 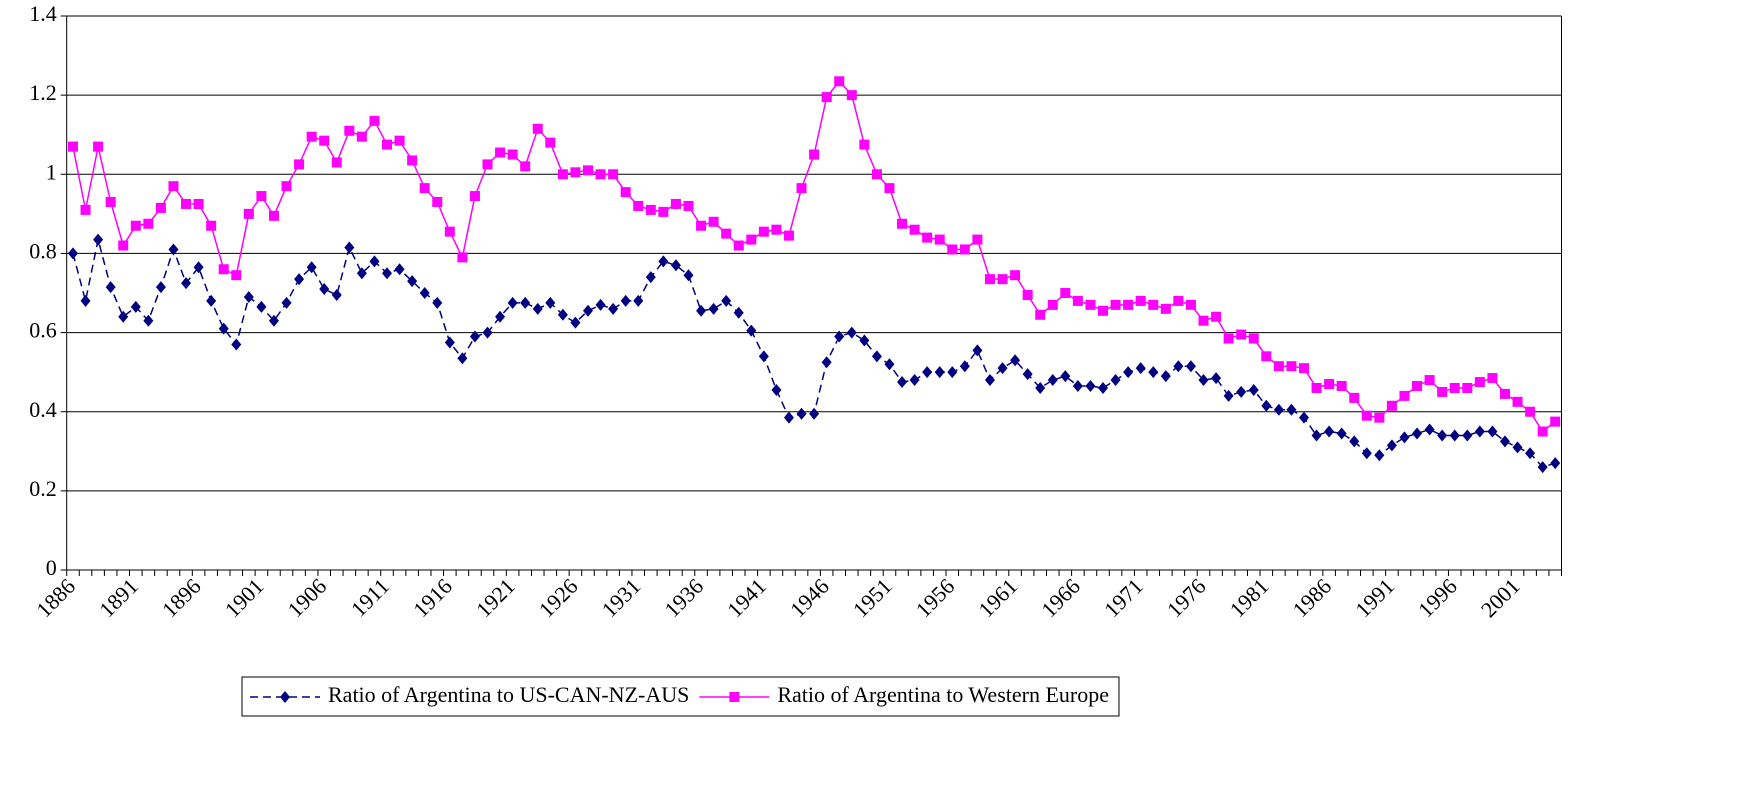 What do you see at coordinates (43, 330) in the screenshot?
I see `y-tick-label: 0.6` at bounding box center [43, 330].